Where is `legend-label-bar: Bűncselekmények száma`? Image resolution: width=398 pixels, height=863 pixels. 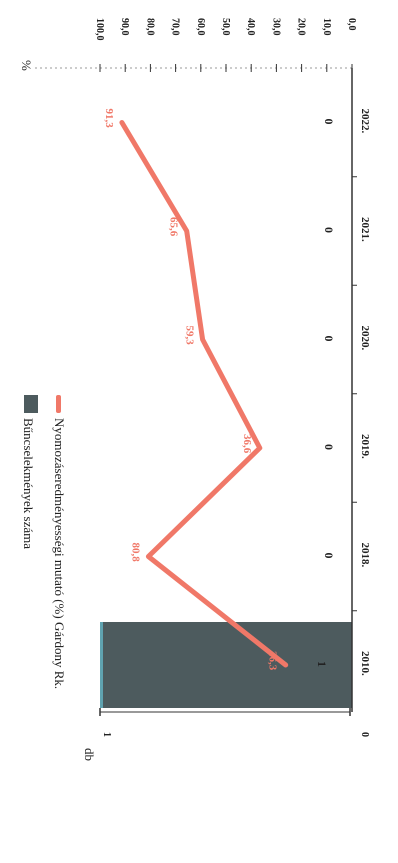
legend-label-bar: Bűncselekmények száma is located at coordinates (28, 483).